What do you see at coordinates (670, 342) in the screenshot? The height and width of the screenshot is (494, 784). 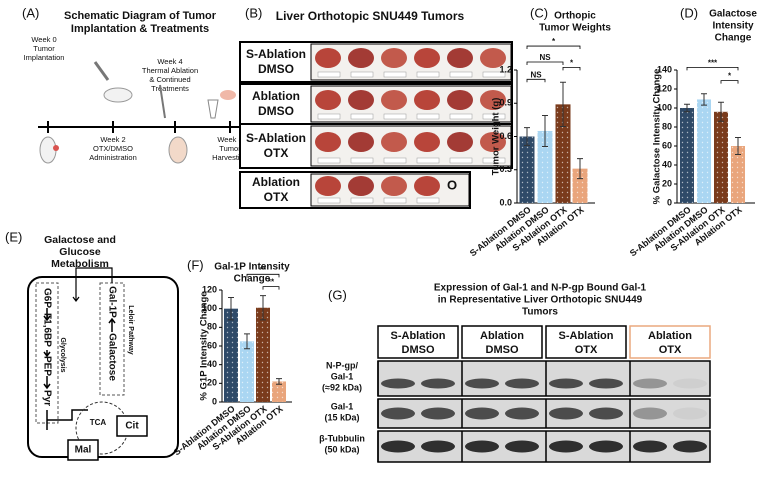 I see `group-header` at bounding box center [670, 342].